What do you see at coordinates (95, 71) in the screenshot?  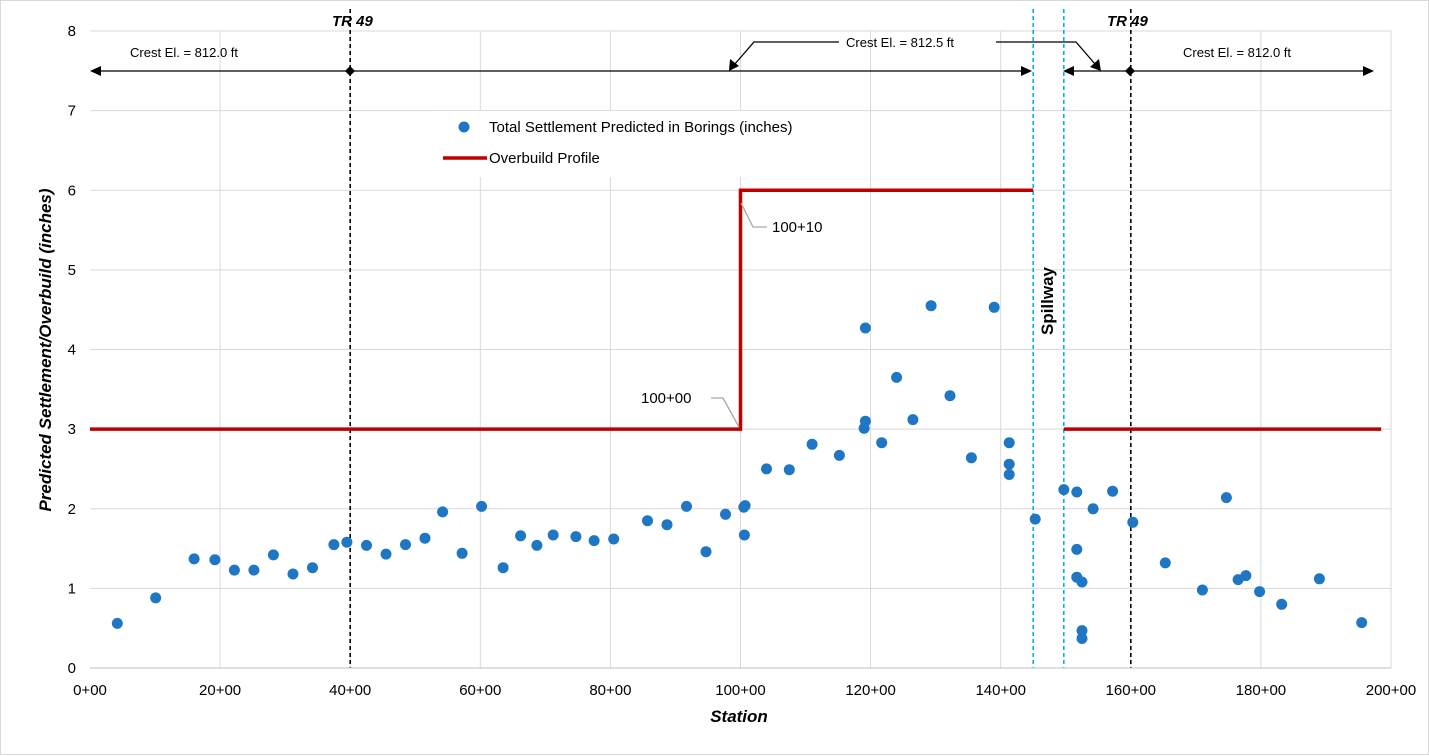 I see `arrow-head-left-end` at bounding box center [95, 71].